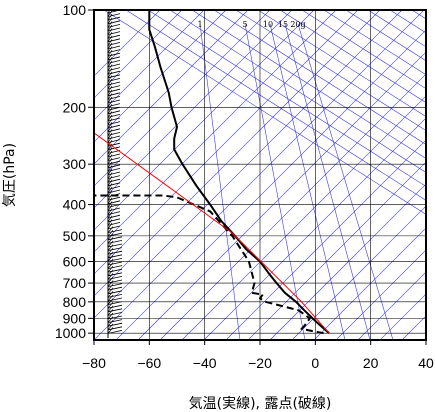  I want to click on mixing-ratio-label: 15, so click(283, 24).